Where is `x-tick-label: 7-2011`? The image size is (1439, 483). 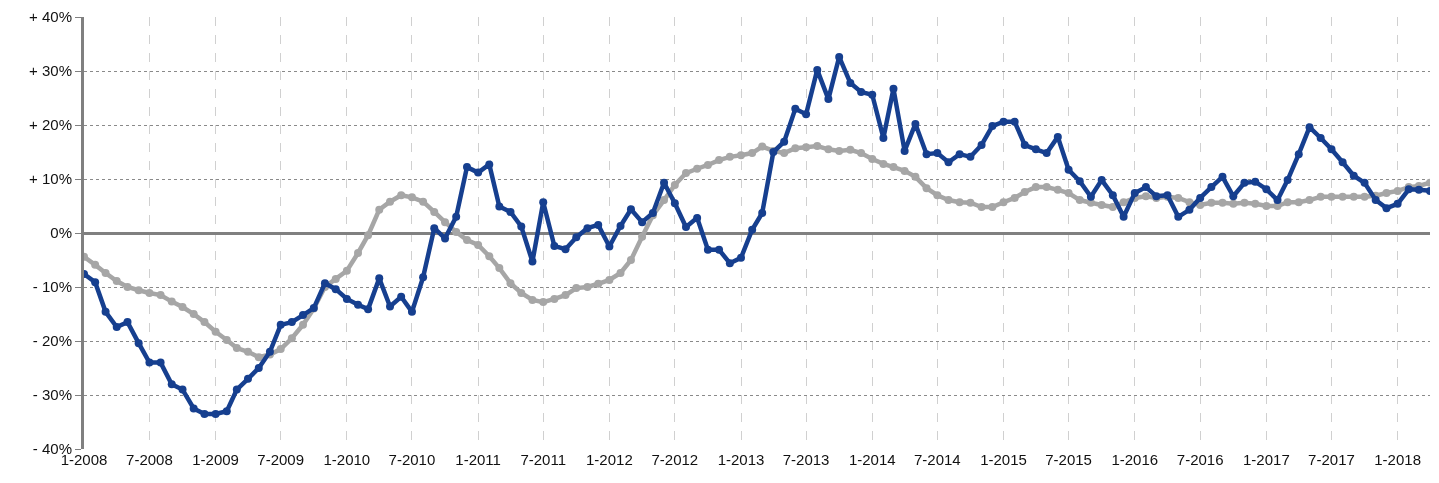 x-tick-label: 7-2011 is located at coordinates (543, 459).